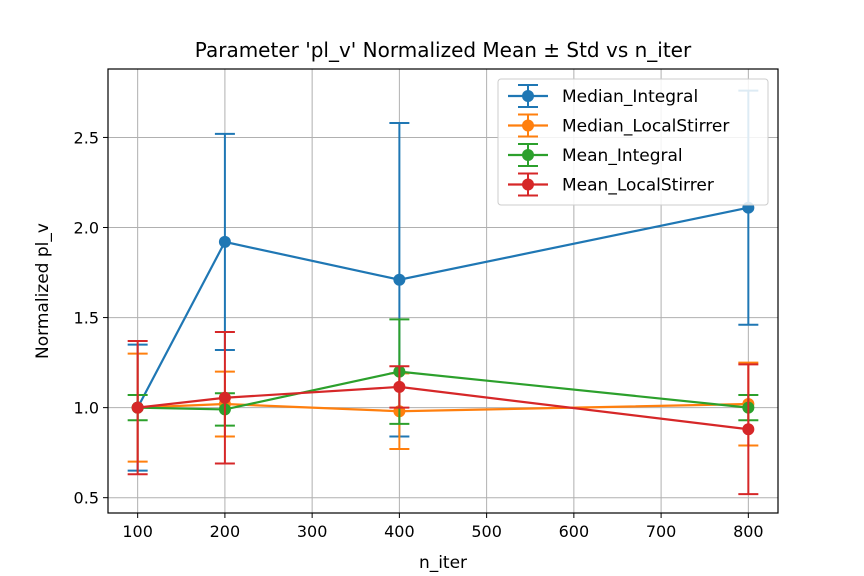  Describe the element at coordinates (86, 228) in the screenshot. I see `y-tick-label: 2.0` at that location.